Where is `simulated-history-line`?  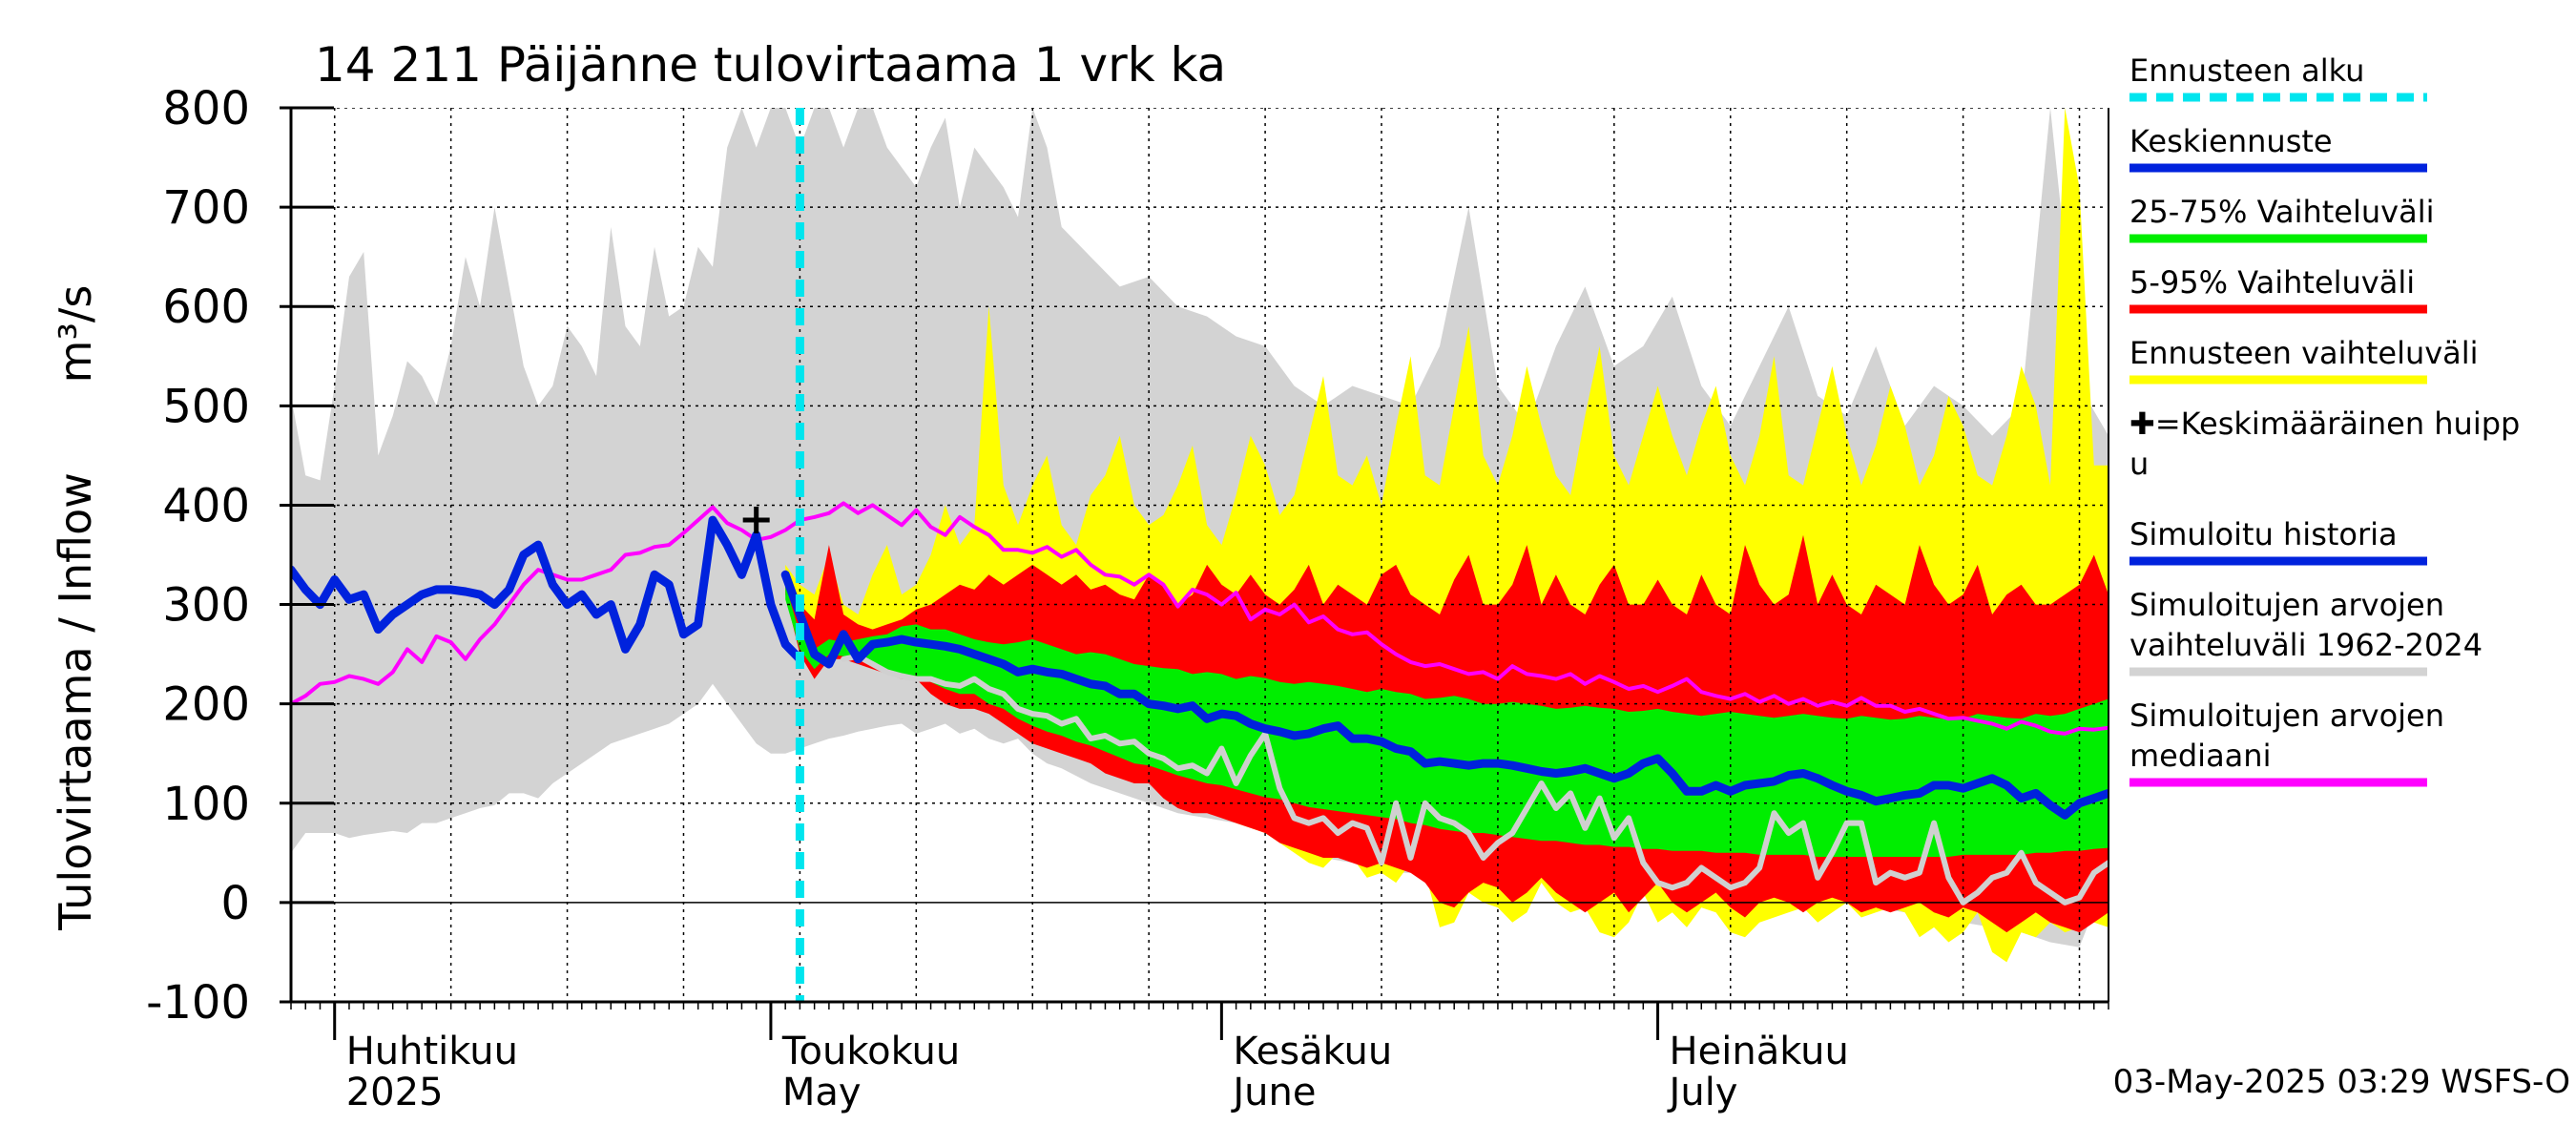
simulated-history-line is located at coordinates (547, 589).